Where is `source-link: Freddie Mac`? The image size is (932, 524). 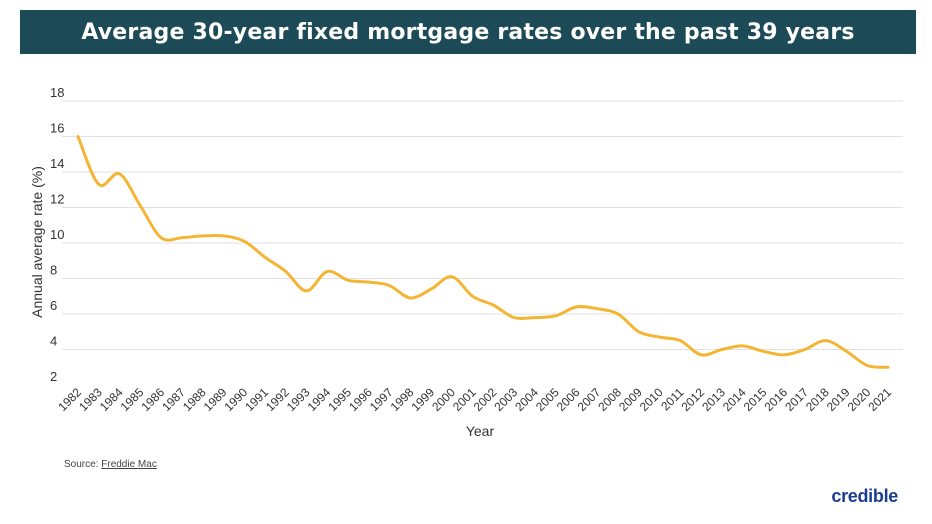 source-link: Freddie Mac is located at coordinates (129, 464).